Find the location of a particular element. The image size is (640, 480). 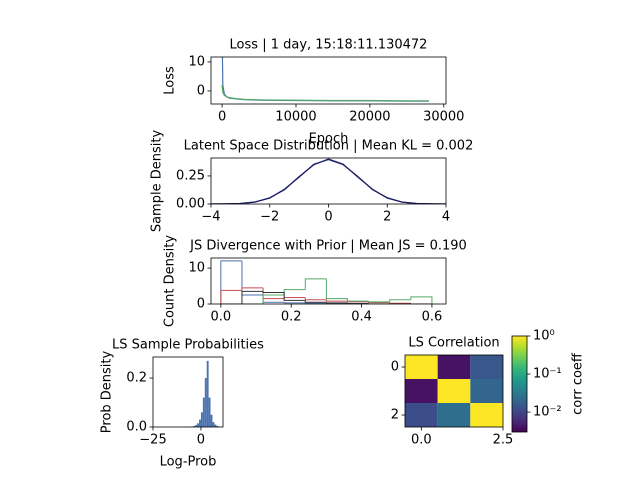

x-tick-label: 0.6 is located at coordinates (432, 317).